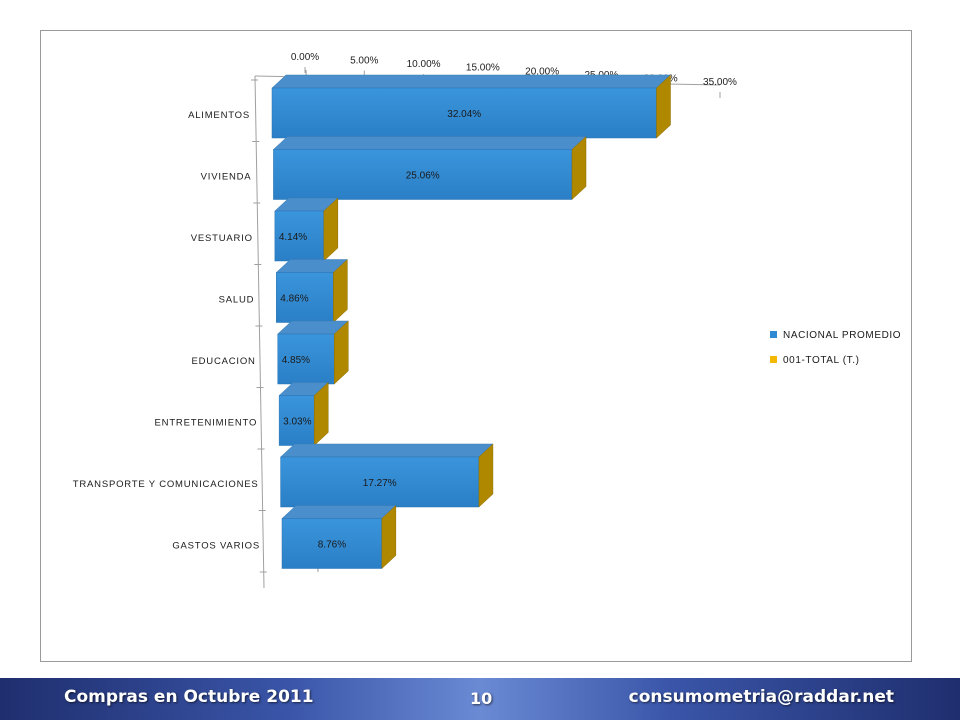 This screenshot has width=960, height=720. What do you see at coordinates (720, 82) in the screenshot?
I see `x-tick-label: 35.00%` at bounding box center [720, 82].